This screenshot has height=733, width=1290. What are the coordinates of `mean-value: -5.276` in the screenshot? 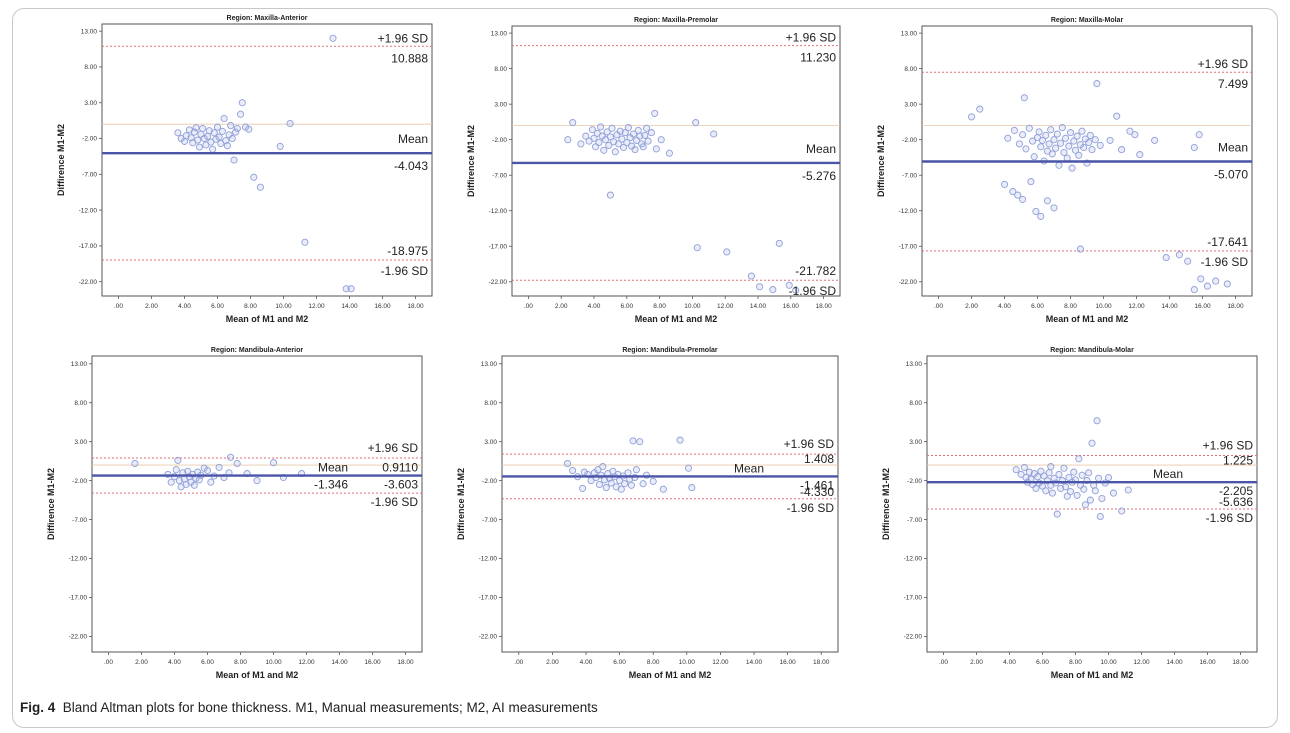 It's located at (819, 176).